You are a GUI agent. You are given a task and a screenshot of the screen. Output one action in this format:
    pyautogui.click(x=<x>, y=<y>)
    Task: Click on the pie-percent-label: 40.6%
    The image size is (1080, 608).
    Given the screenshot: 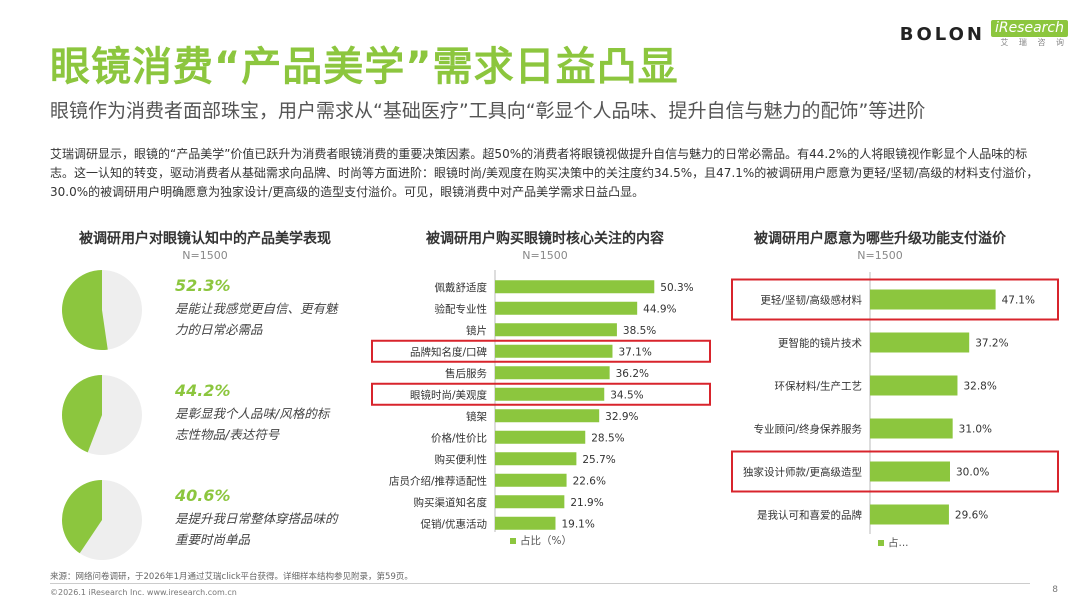 What is the action you would take?
    pyautogui.click(x=203, y=495)
    